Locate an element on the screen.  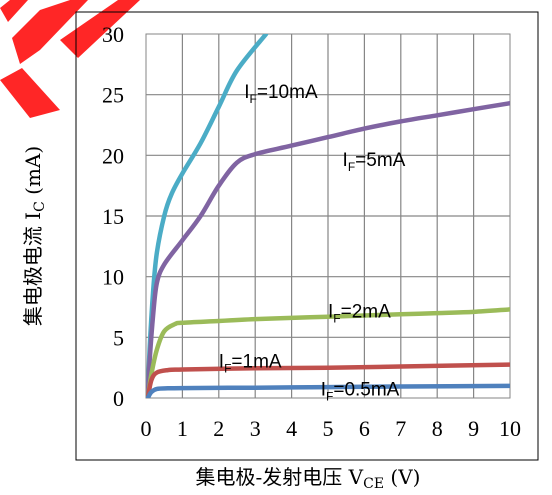
y-tick-label: 25 is located at coordinates (113, 95).